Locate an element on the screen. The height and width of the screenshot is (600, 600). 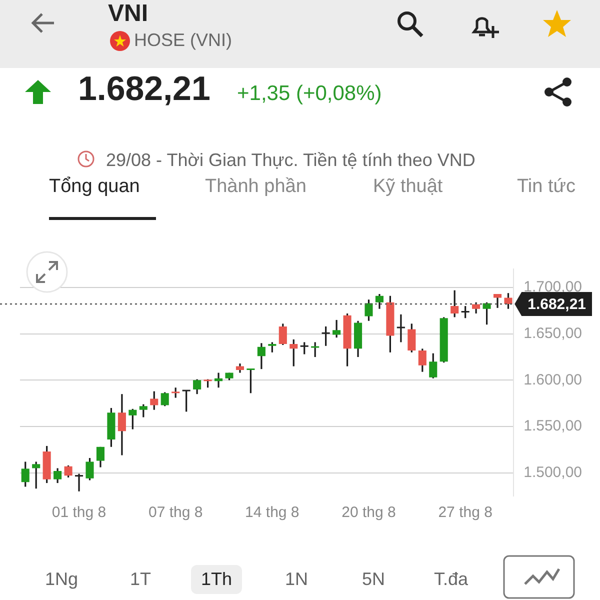
y-tick-label: 1.550,00 is located at coordinates (553, 426).